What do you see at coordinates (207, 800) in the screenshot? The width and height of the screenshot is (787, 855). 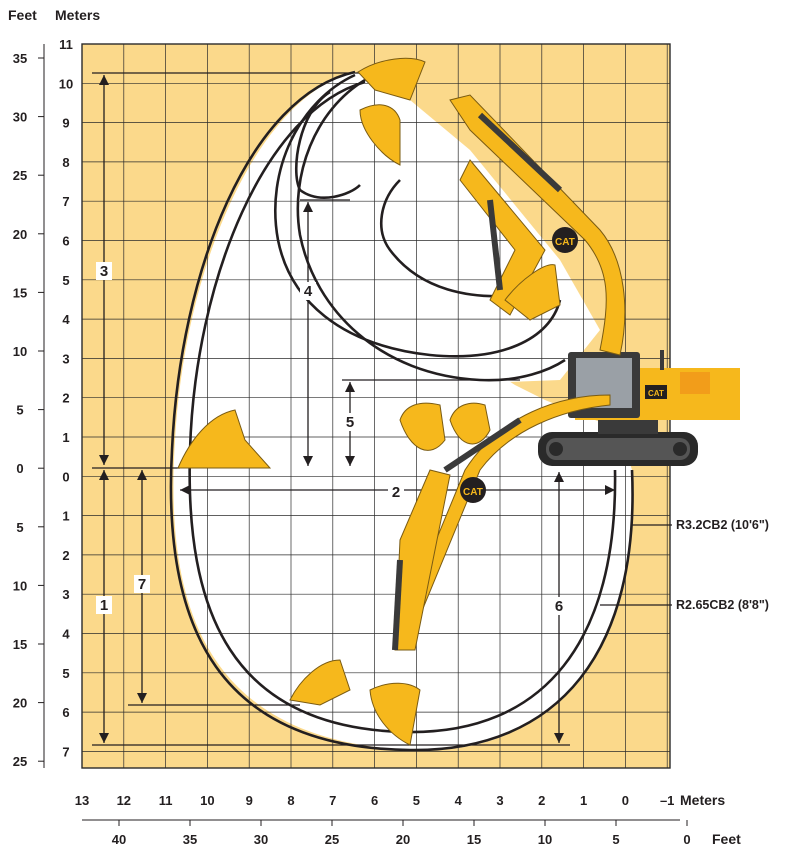 I see `meters-bottom-tick-label: 10` at bounding box center [207, 800].